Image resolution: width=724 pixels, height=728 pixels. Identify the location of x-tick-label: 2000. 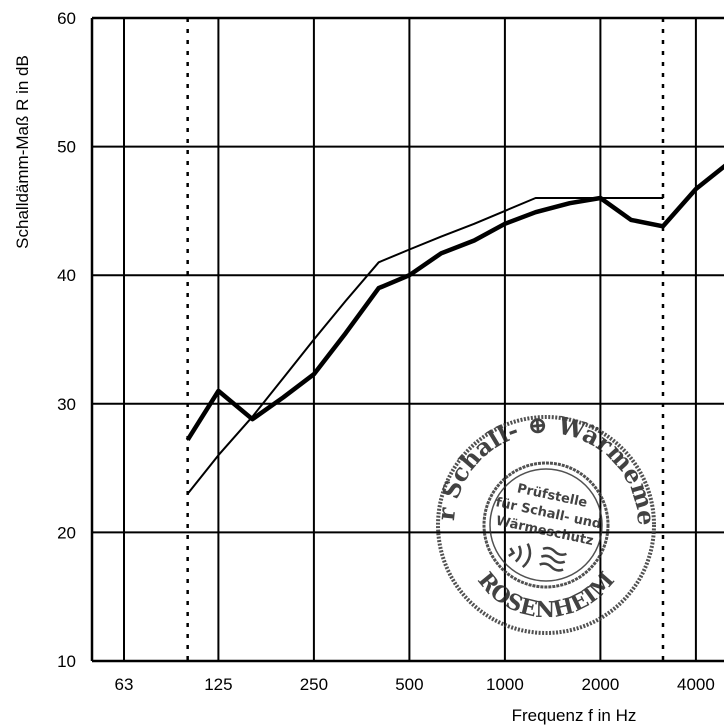
(600, 684).